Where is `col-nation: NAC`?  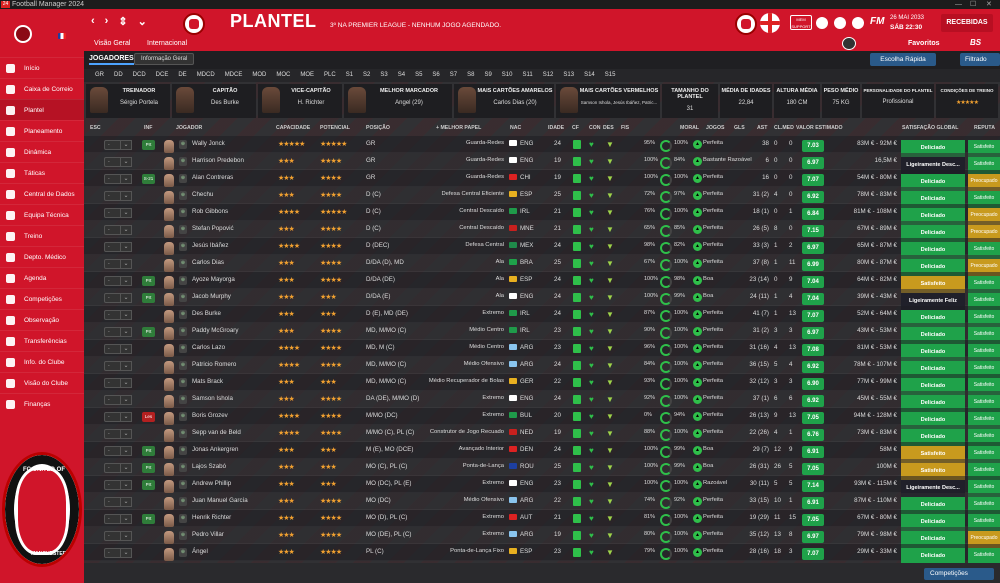 col-nation: NAC is located at coordinates (516, 128).